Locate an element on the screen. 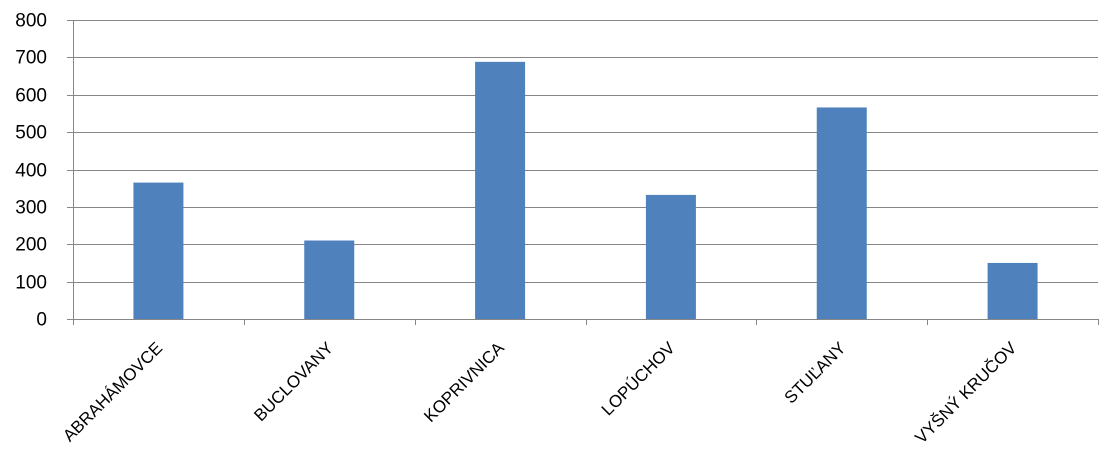 This screenshot has width=1107, height=475. y-tick-label: 600 is located at coordinates (31, 96).